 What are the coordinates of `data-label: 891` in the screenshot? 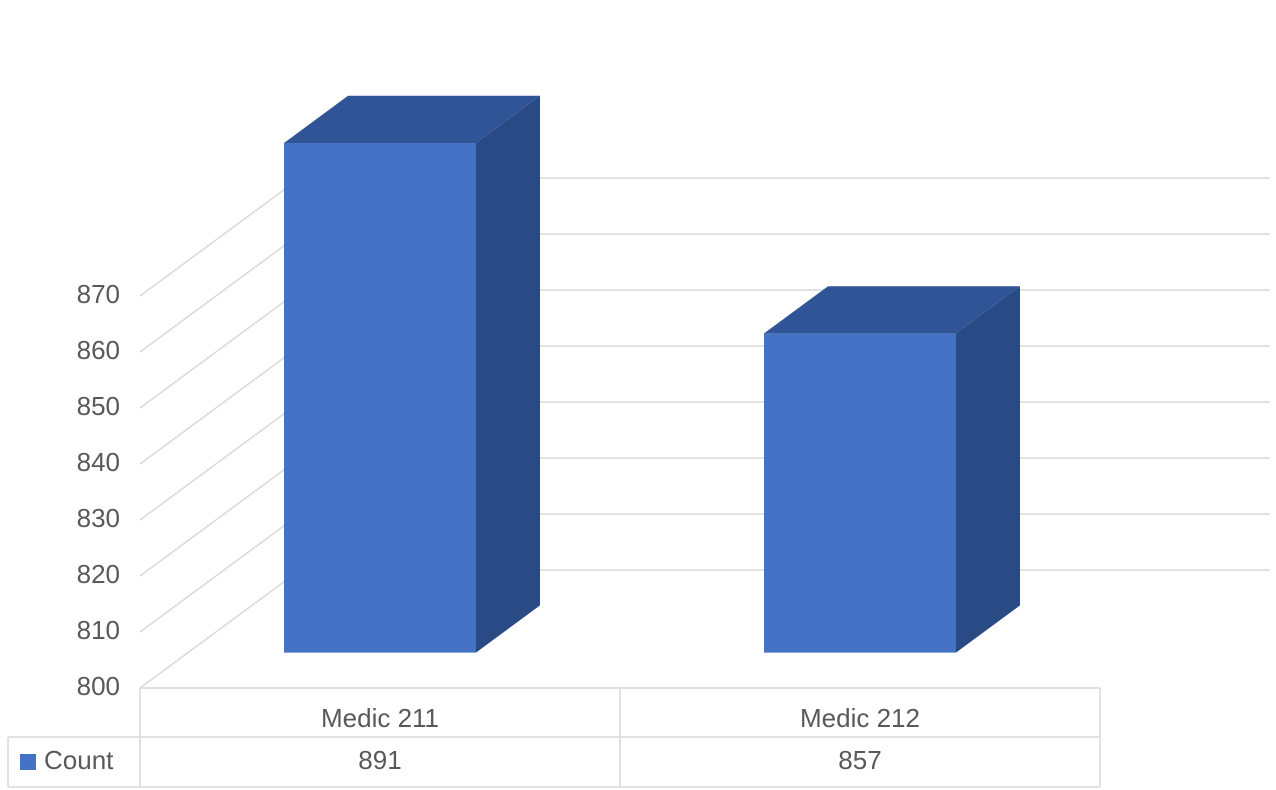 It's located at (379, 760).